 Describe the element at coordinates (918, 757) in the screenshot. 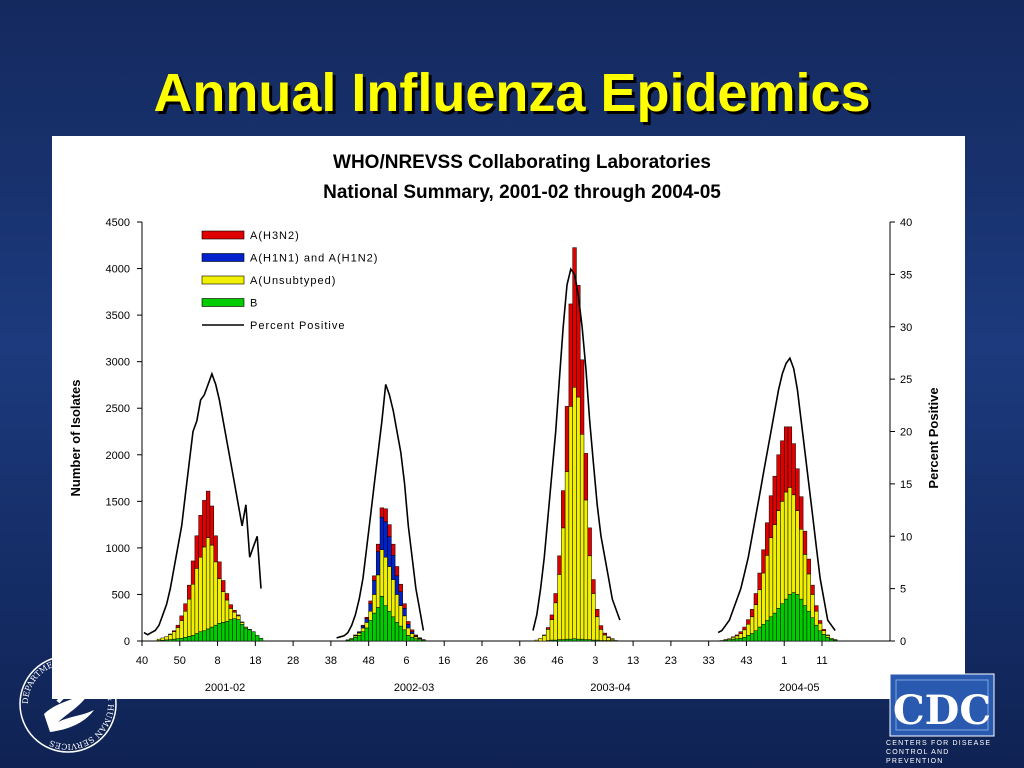

I see `cdc-caption-line-2: Control and Prevention` at that location.